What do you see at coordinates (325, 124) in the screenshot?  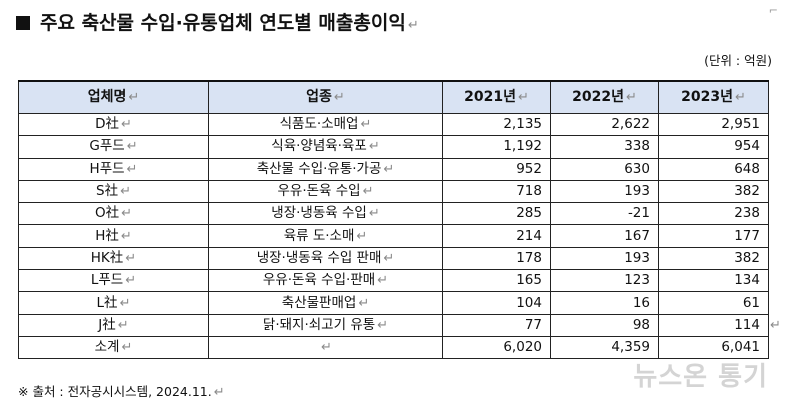 I see `industry-cell: 식품도·소매업 ↵` at bounding box center [325, 124].